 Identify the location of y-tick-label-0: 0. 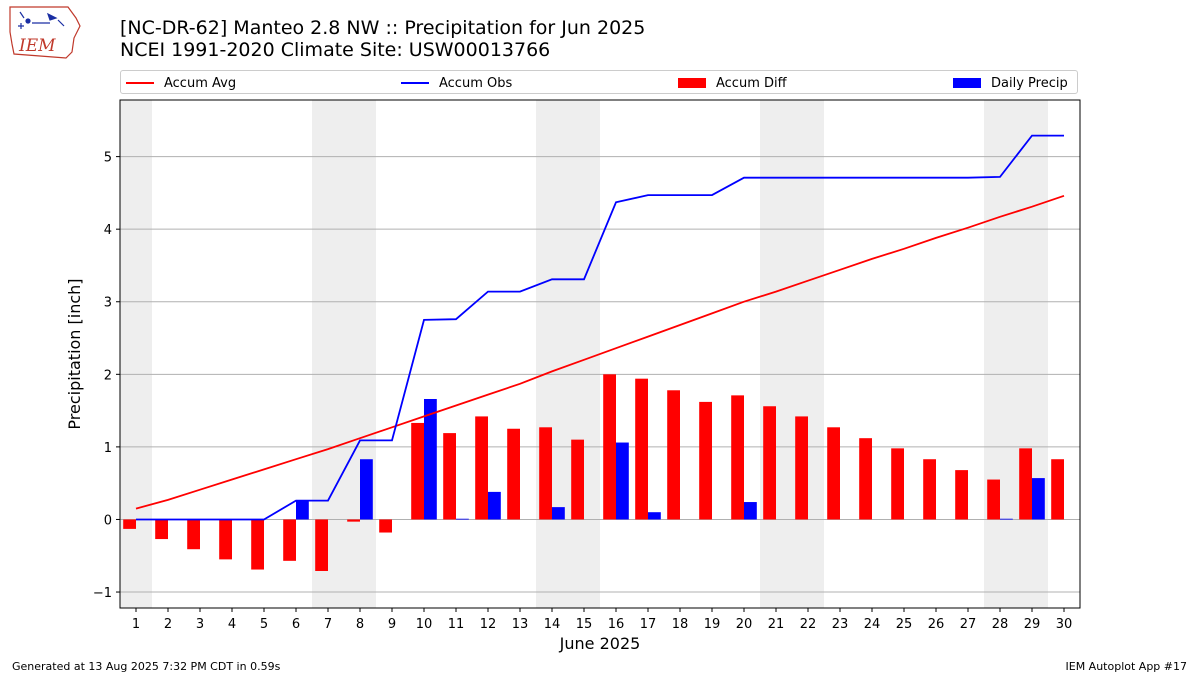
(108, 520).